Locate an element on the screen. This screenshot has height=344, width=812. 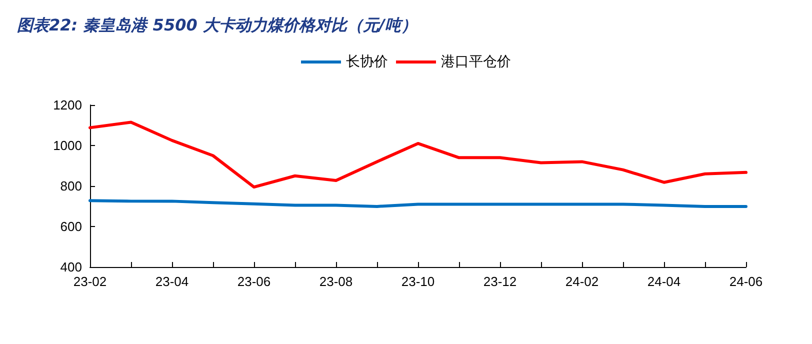
y-tick-label: 1000 is located at coordinates (67, 145).